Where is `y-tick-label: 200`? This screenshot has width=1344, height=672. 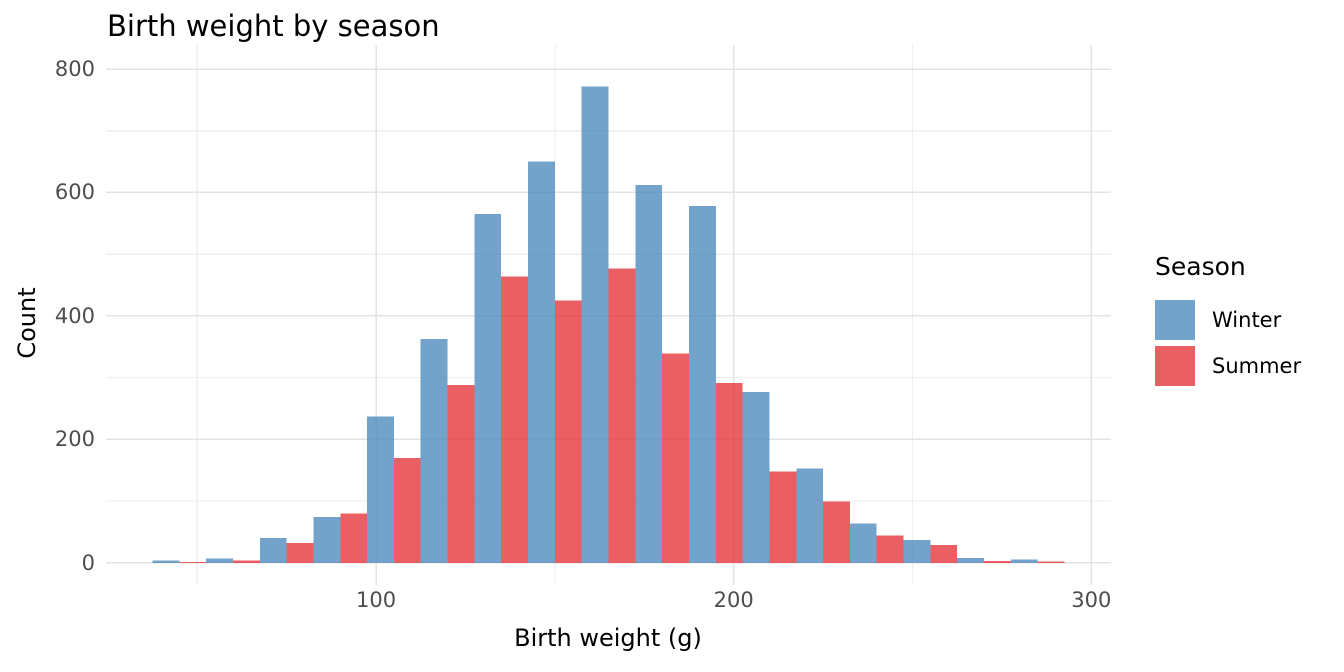 y-tick-label: 200 is located at coordinates (74, 439).